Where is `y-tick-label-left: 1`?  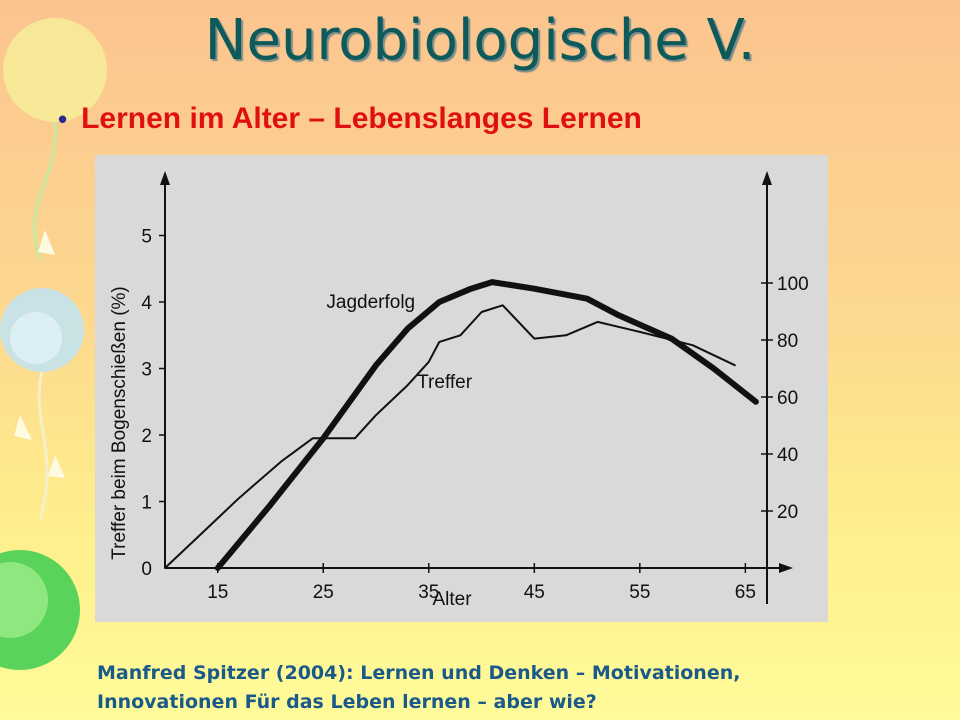
y-tick-label-left: 1 is located at coordinates (146, 503).